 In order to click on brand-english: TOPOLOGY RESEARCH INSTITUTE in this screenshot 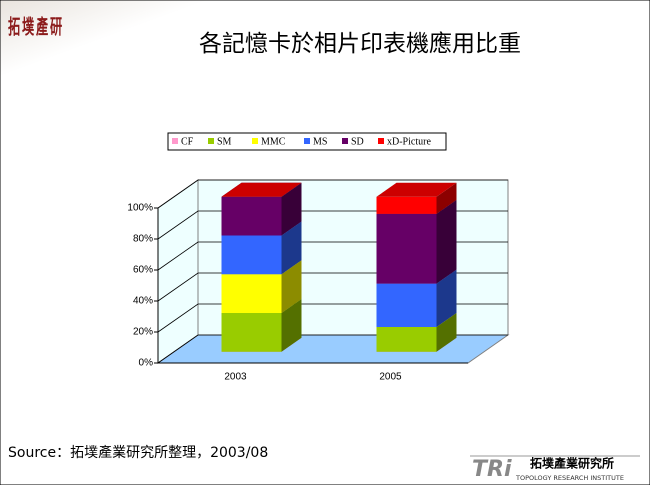, I will do `click(569, 478)`.